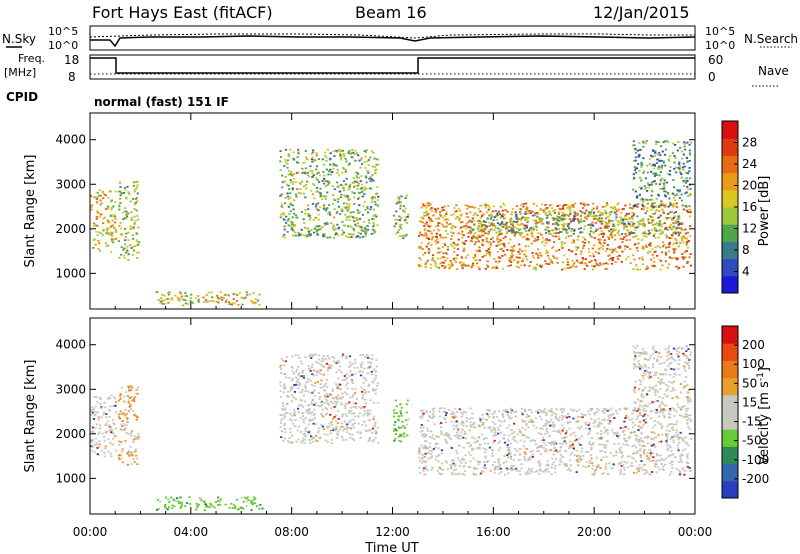 The image size is (800, 554). I want to click on nsky-trace, so click(393, 41).